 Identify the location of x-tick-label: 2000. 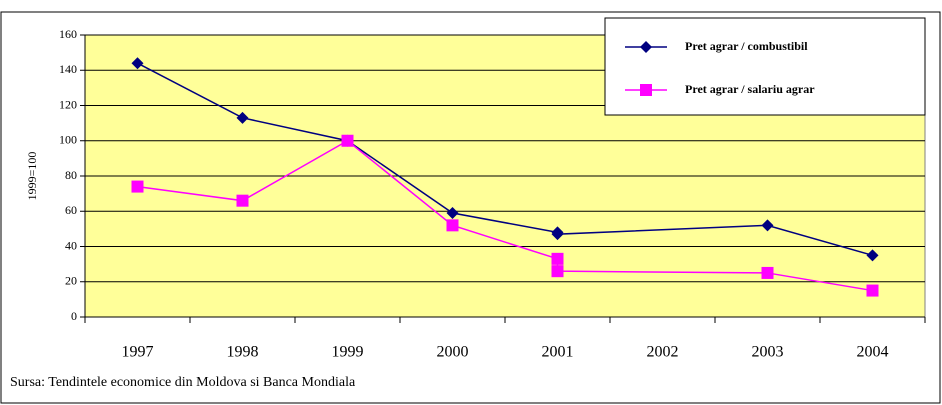
(453, 352).